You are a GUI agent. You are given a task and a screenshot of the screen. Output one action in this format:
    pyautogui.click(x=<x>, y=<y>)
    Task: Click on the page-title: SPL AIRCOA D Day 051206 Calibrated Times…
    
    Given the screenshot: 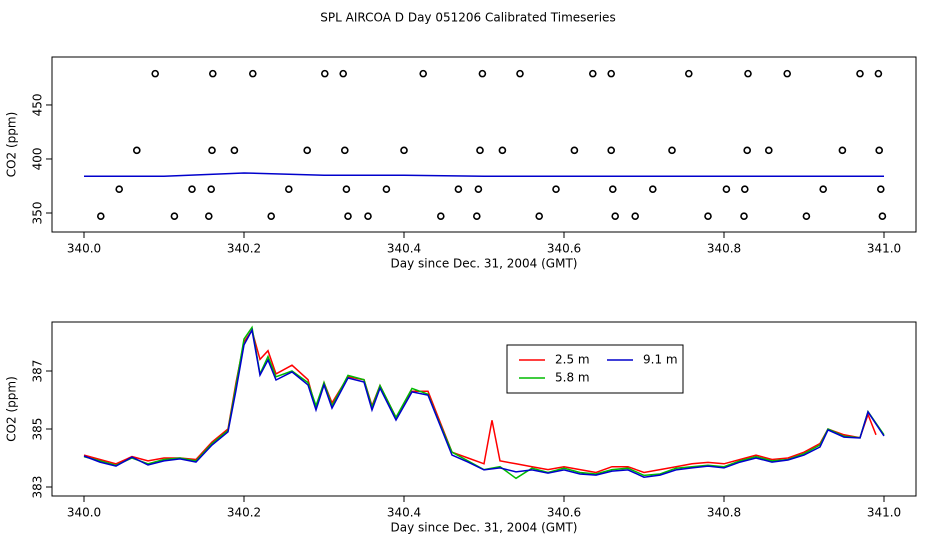 What is the action you would take?
    pyautogui.click(x=467, y=18)
    